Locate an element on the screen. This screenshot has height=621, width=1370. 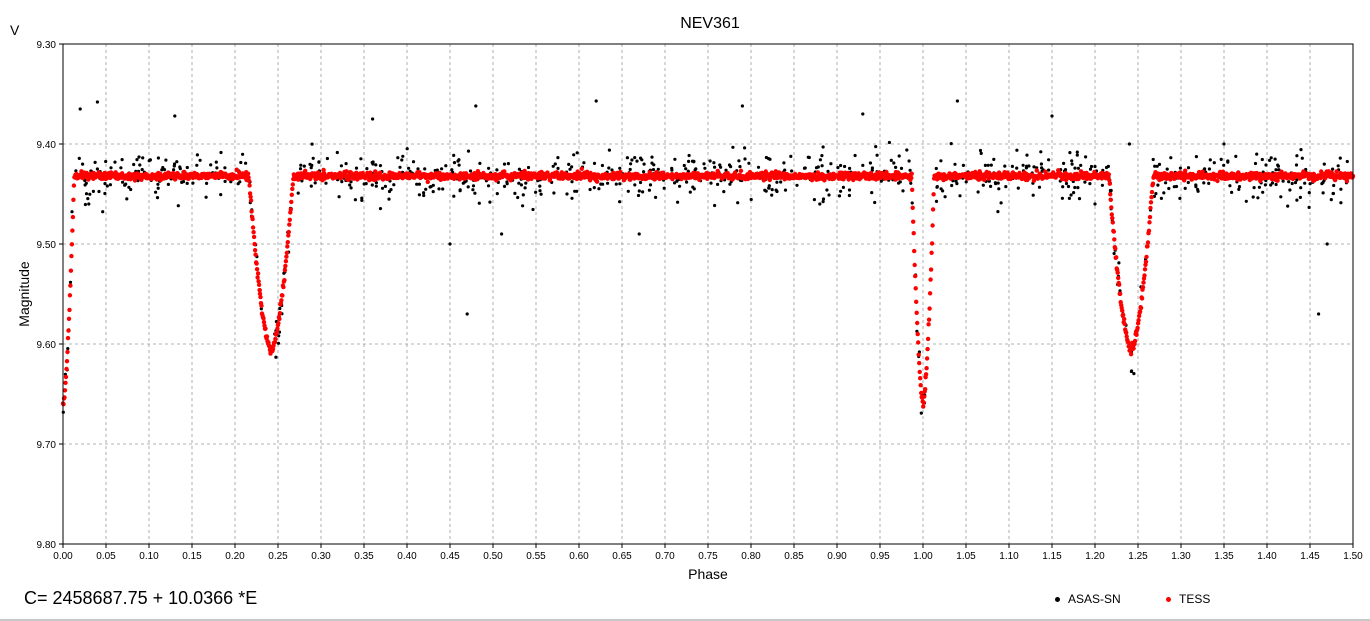
legend-marker-tess is located at coordinates (1168, 599).